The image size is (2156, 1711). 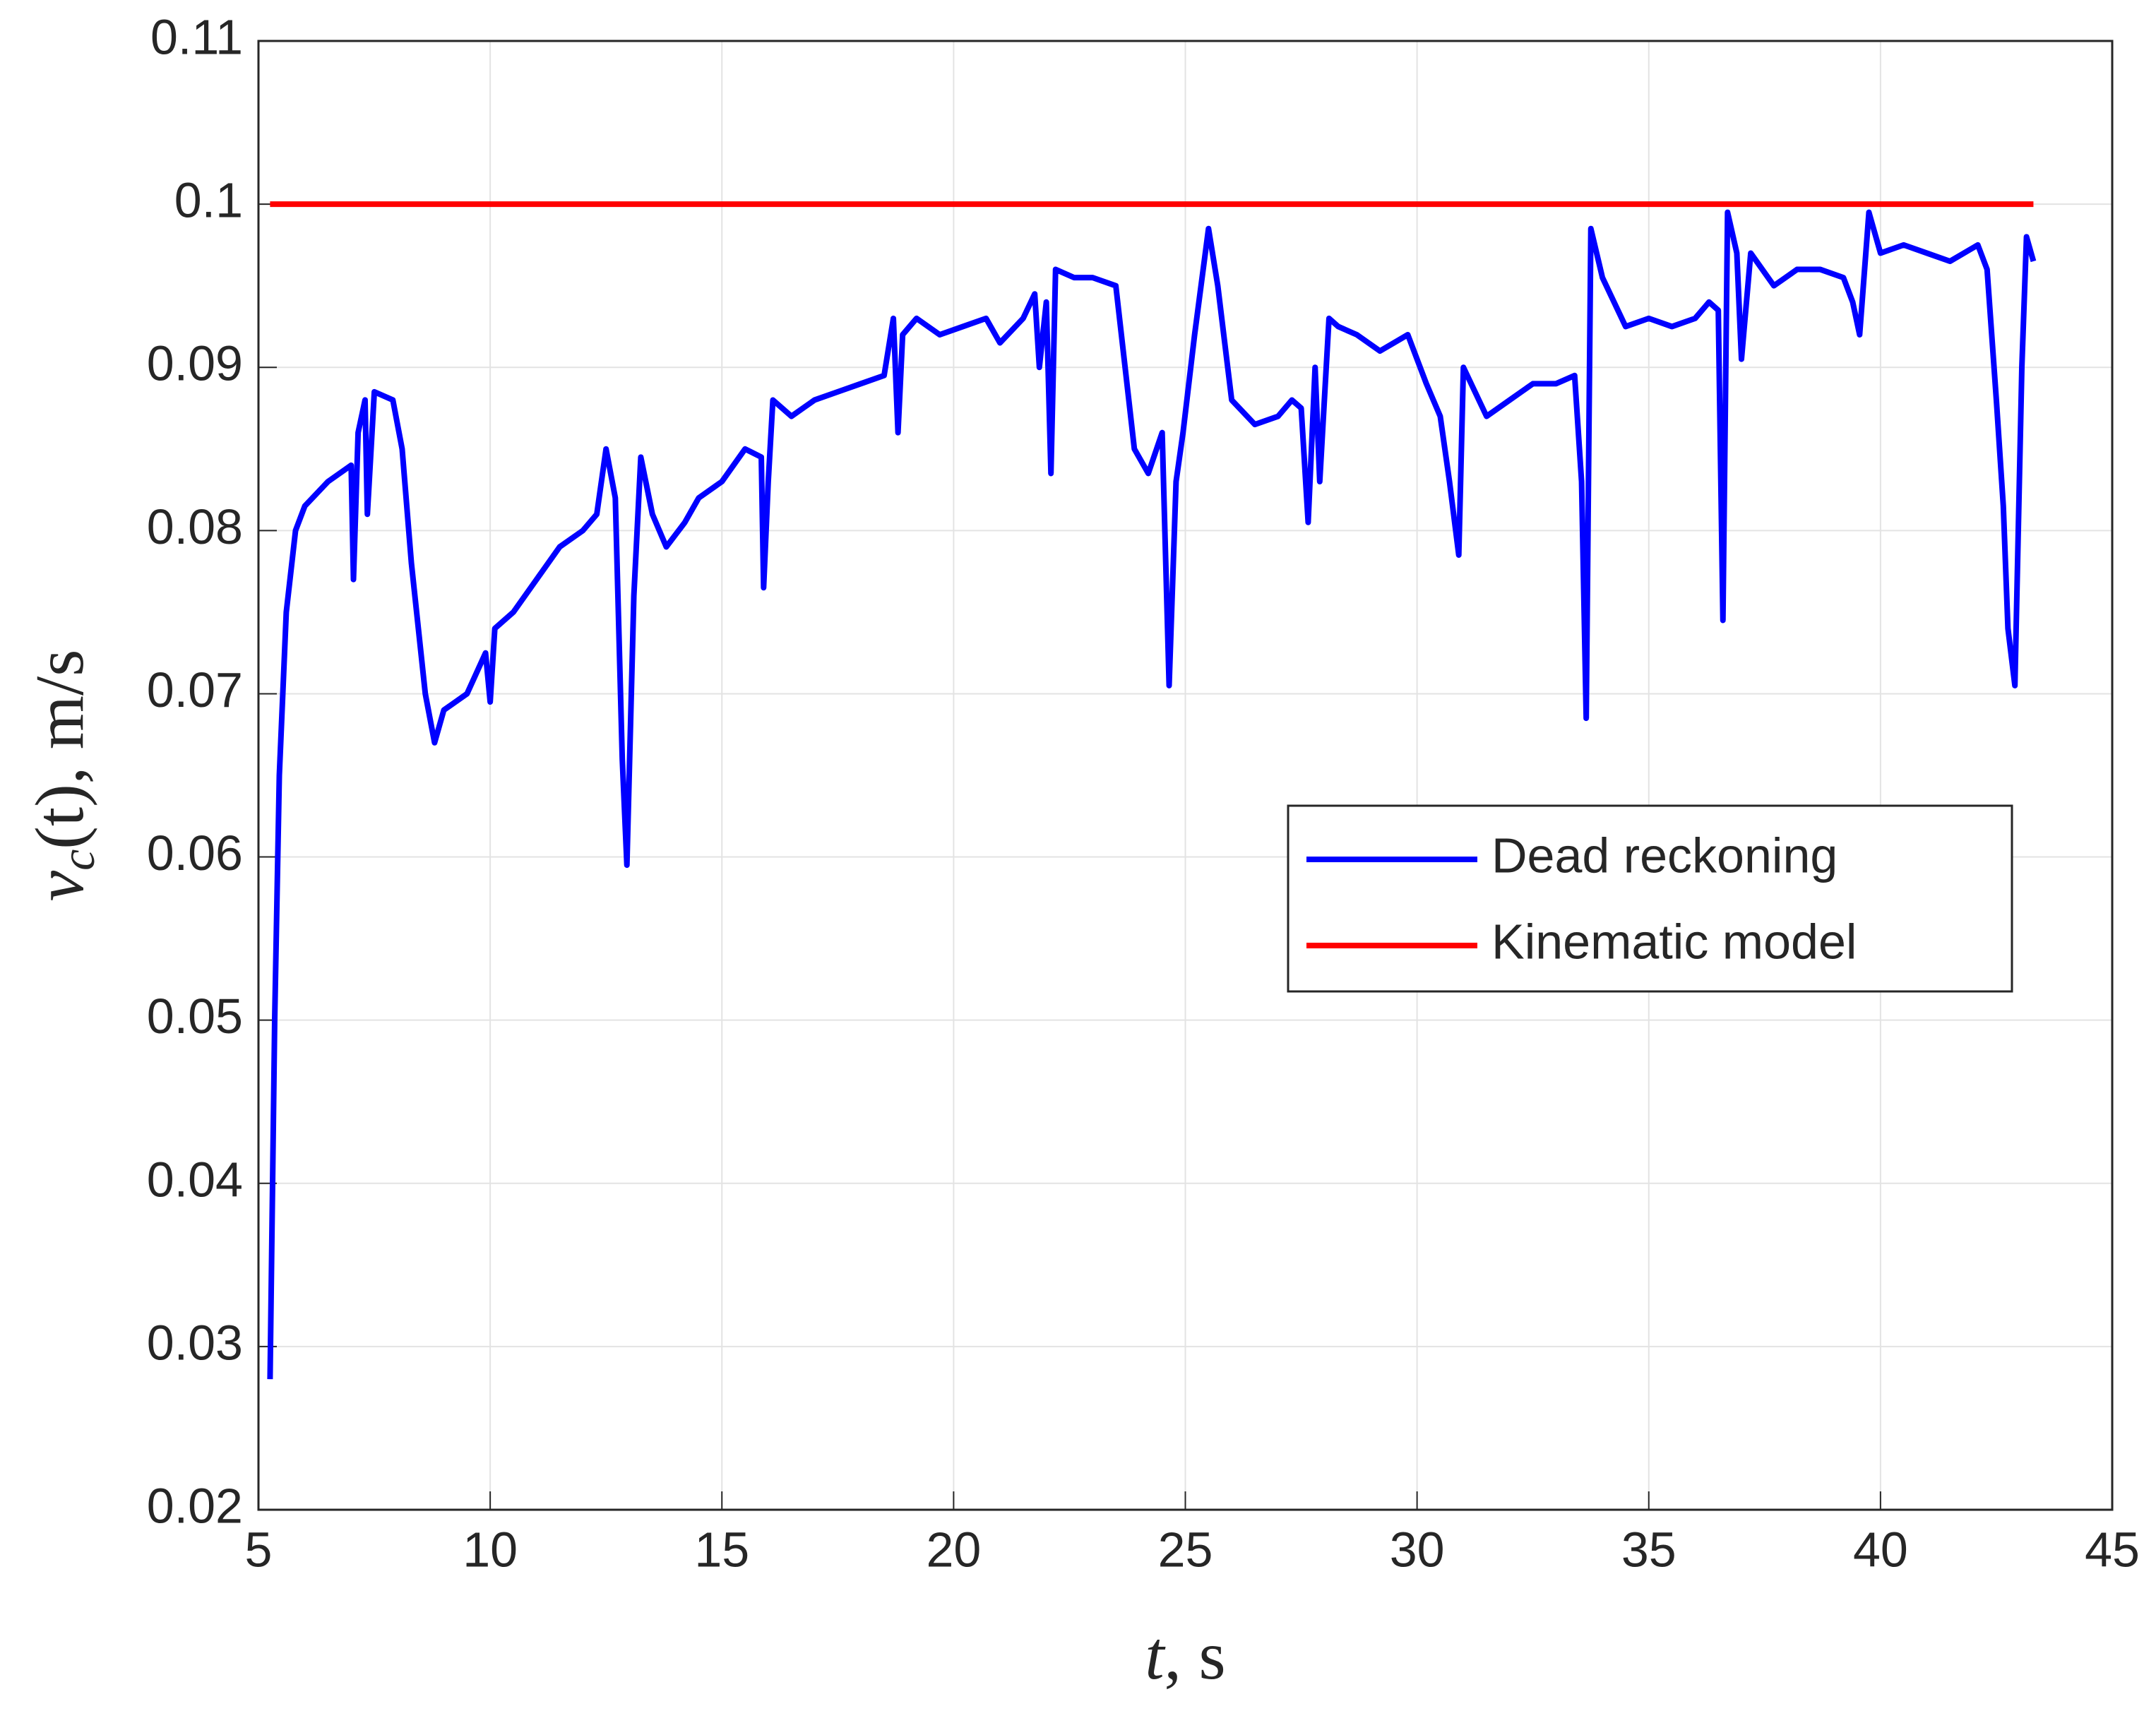 What do you see at coordinates (195, 363) in the screenshot?
I see `y-tick-label: 0.09` at bounding box center [195, 363].